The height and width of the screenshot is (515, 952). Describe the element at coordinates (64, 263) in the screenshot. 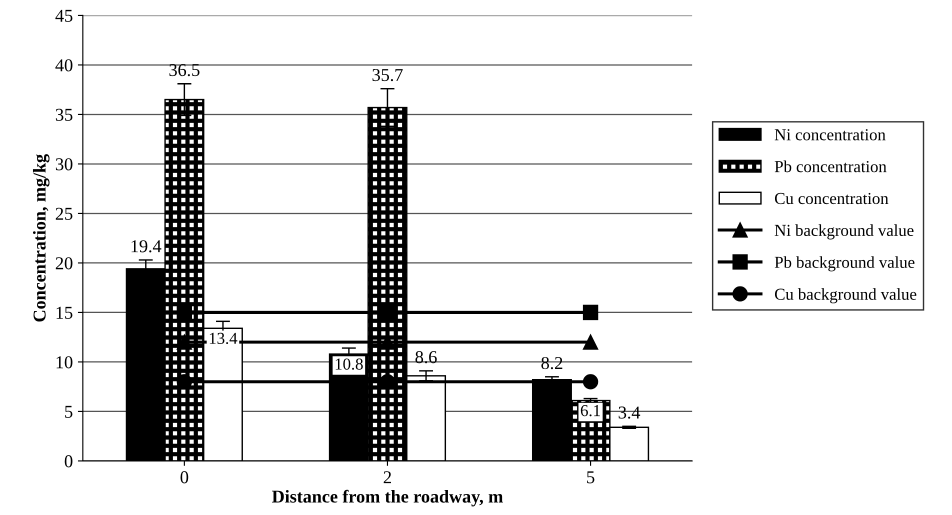

I see `y-tick-label: 20` at that location.